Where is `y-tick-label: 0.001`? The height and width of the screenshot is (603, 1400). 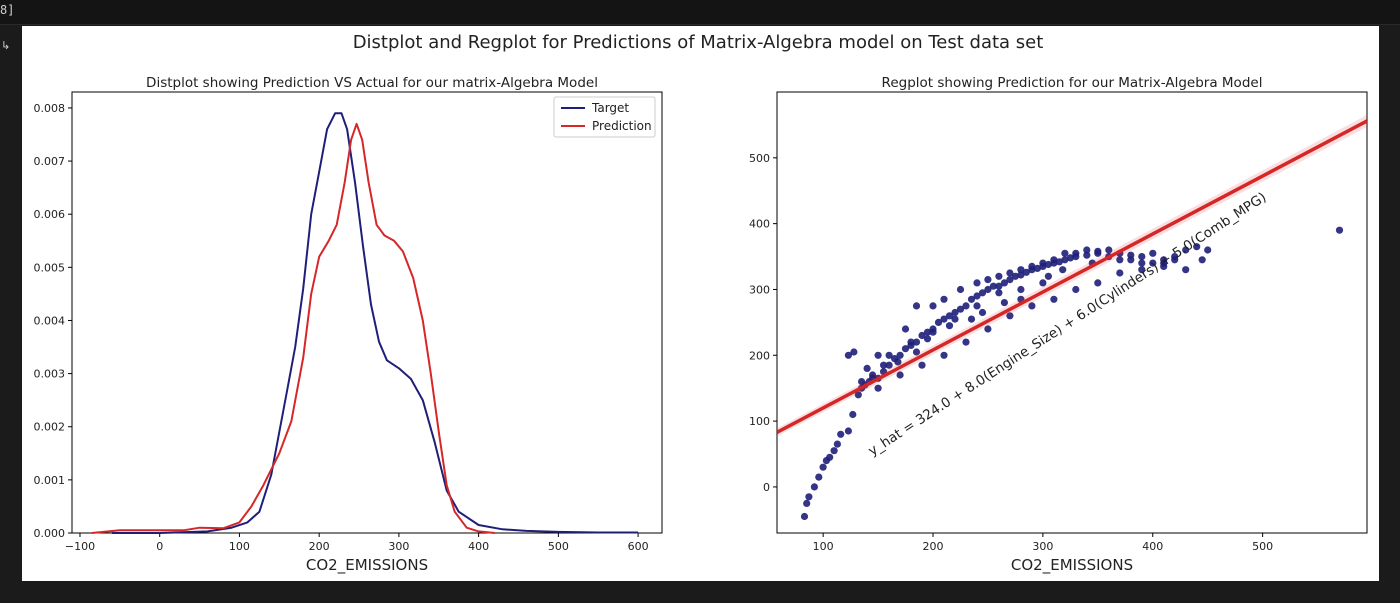 y-tick-label: 0.001 is located at coordinates (50, 480).